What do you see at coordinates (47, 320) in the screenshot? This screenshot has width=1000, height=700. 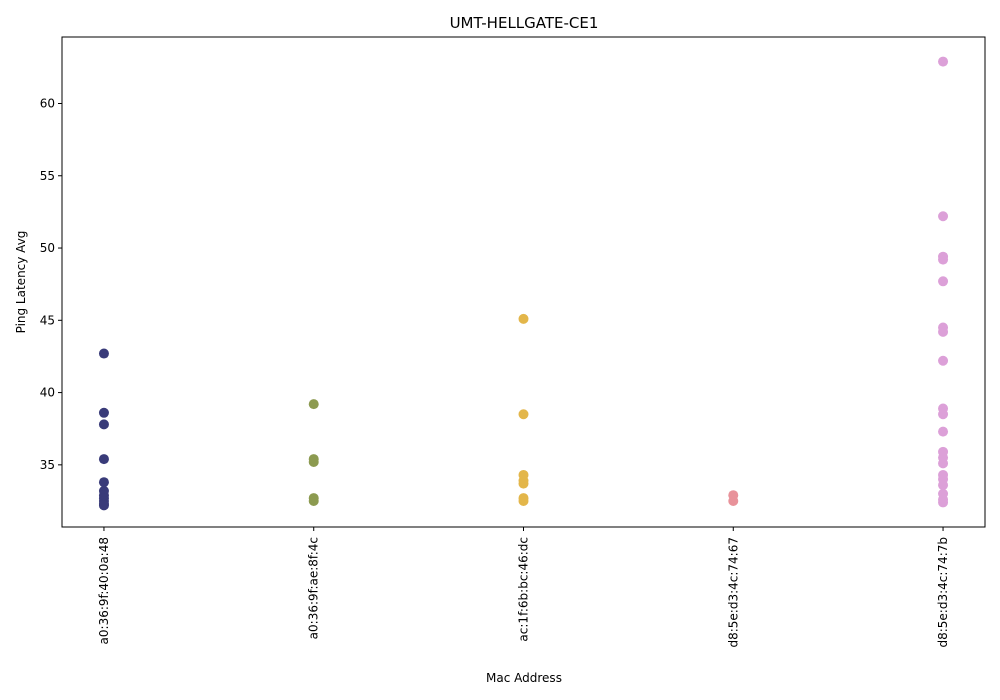 I see `y-tick-label: 45` at bounding box center [47, 320].